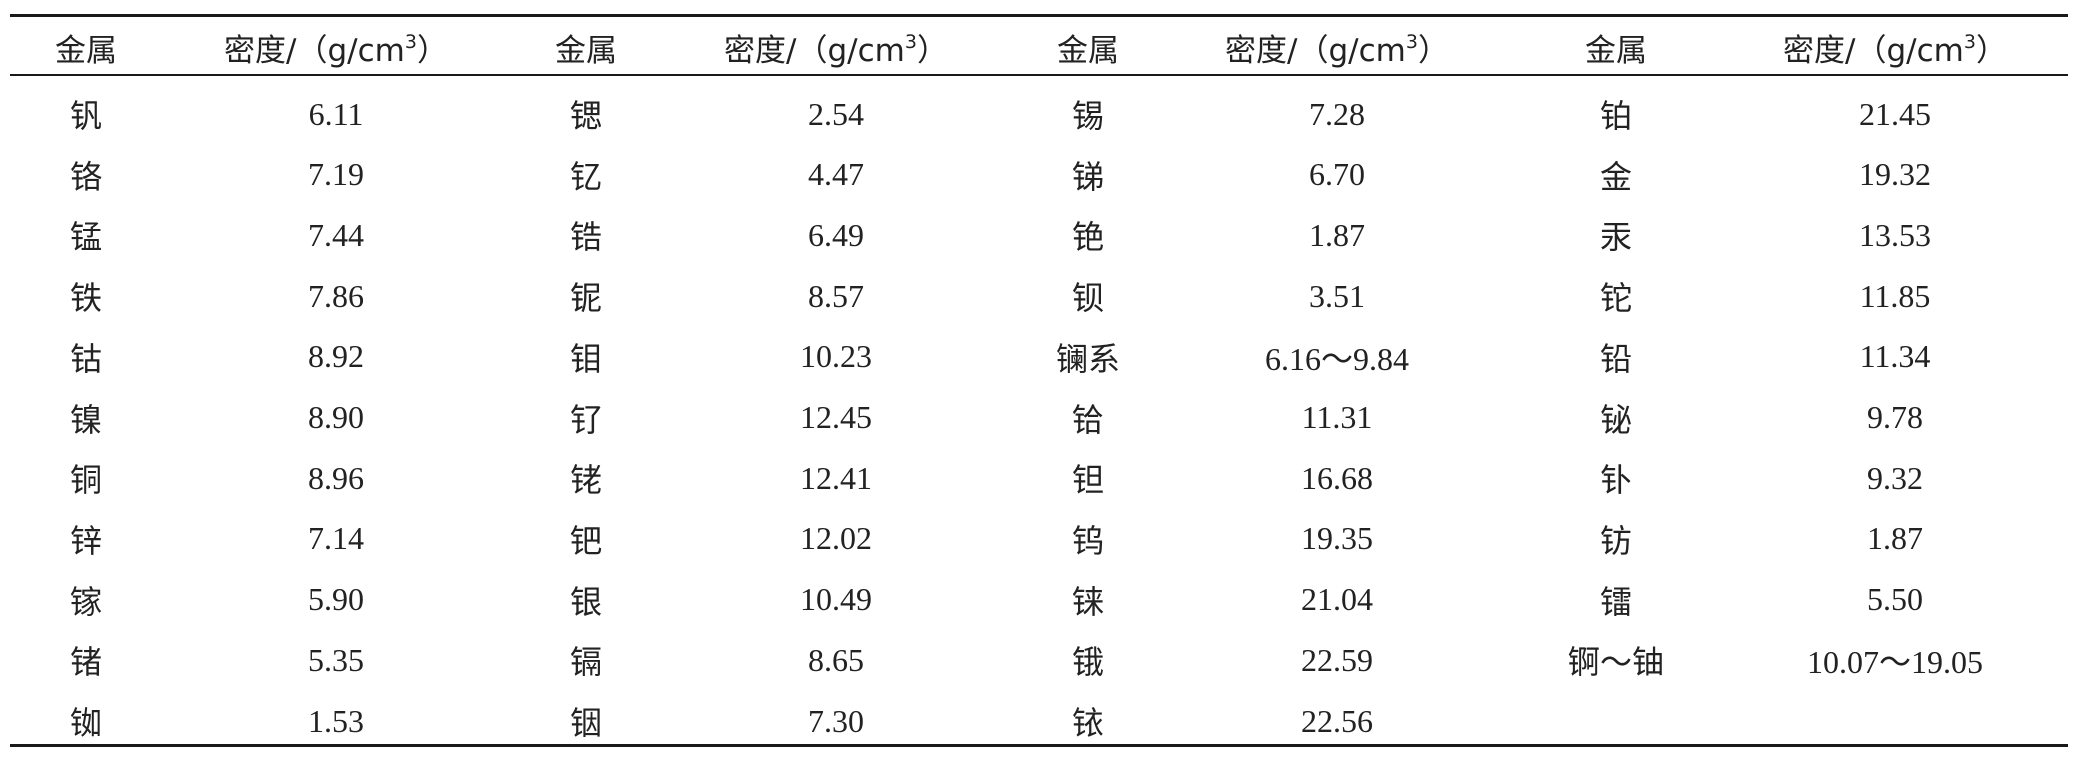 The width and height of the screenshot is (2078, 758). I want to click on density-value: 9.78, so click(1895, 417).